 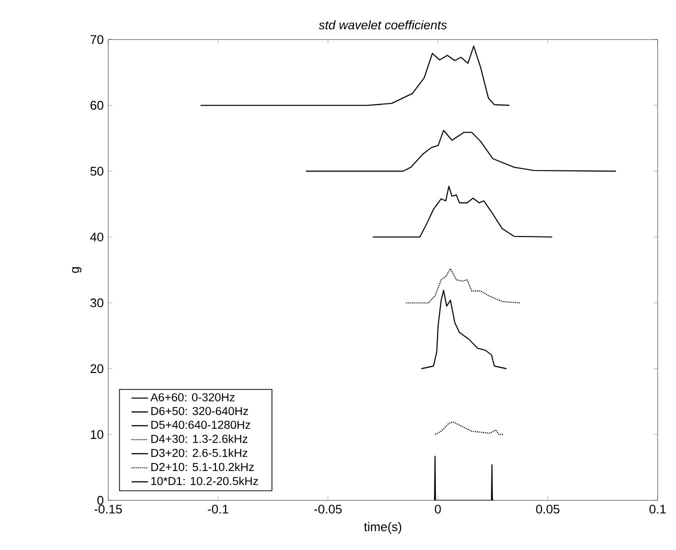 I want to click on x-tick-label: -0.05, so click(x=328, y=509).